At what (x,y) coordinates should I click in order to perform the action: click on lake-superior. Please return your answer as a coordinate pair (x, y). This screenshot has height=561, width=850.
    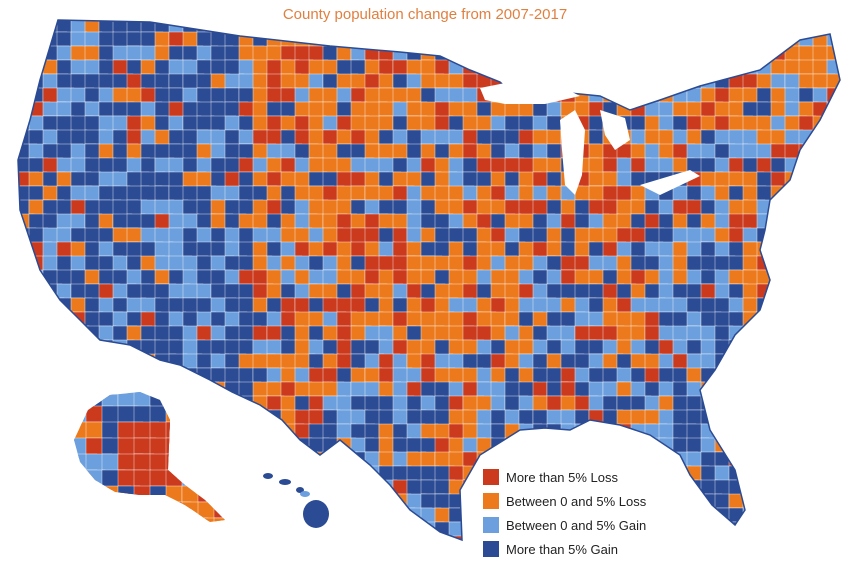
    Looking at the image, I should click on (530, 92).